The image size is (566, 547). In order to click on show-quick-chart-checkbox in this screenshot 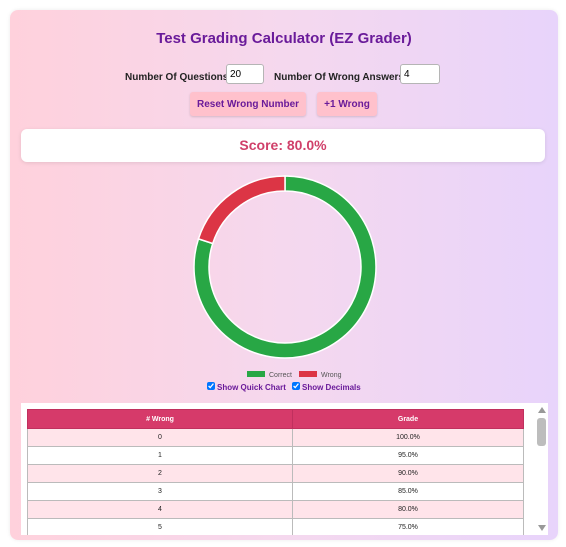, I will do `click(211, 386)`.